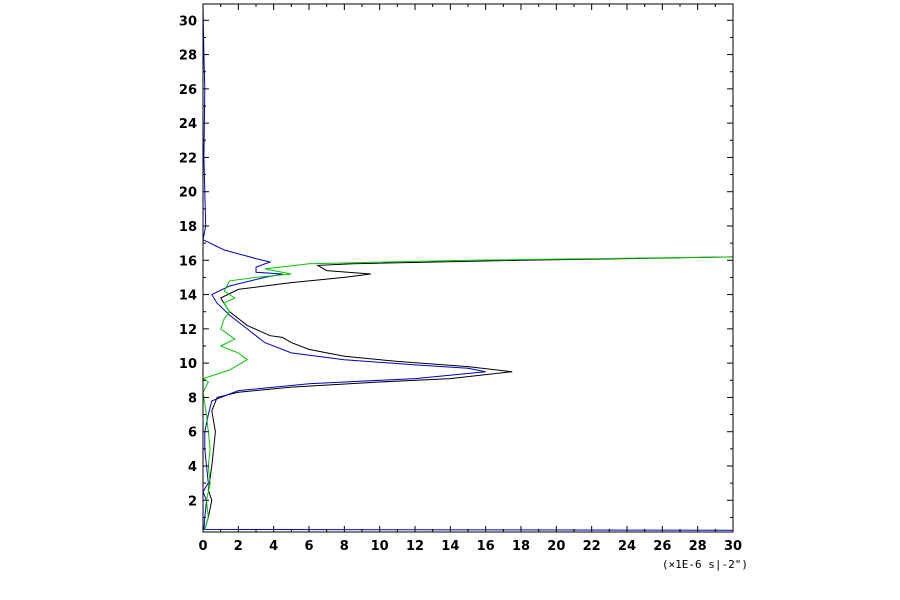  I want to click on x-tick-label: 14, so click(450, 546).